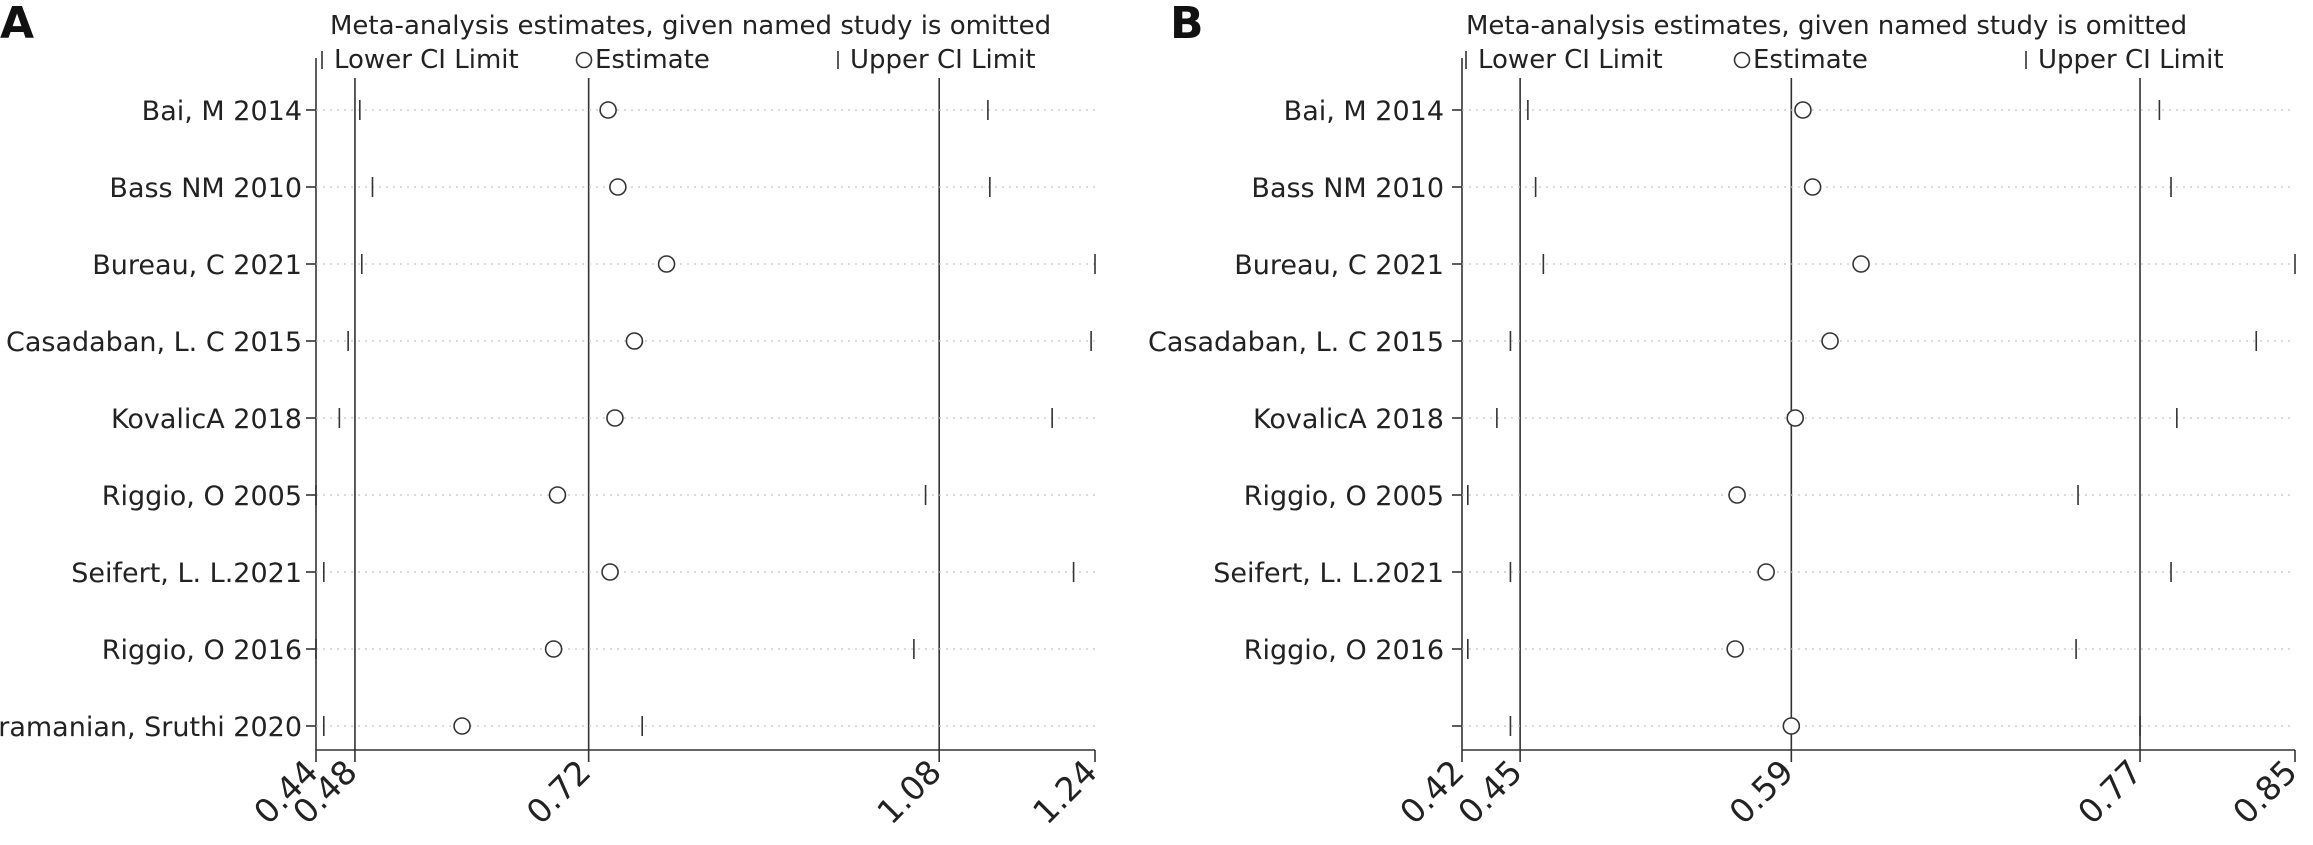 This screenshot has width=2313, height=845. What do you see at coordinates (1187, 24) in the screenshot?
I see `panel-label: B` at bounding box center [1187, 24].